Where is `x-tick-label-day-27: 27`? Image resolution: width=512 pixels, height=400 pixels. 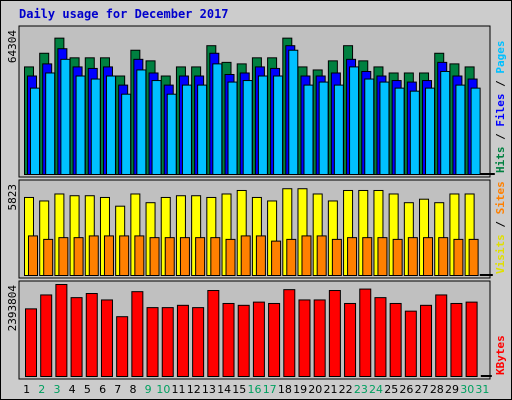
x-tick-label-day-27: 27 is located at coordinates (422, 389).